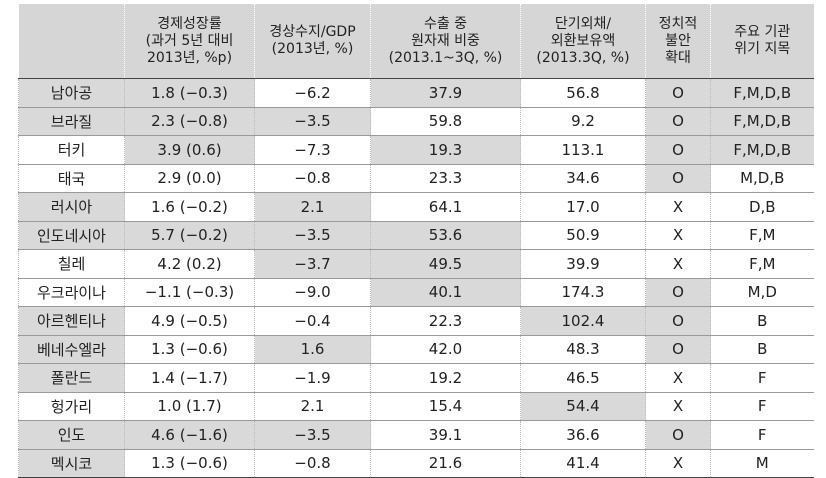  Describe the element at coordinates (445, 349) in the screenshot. I see `data-cell: 42.0` at that location.